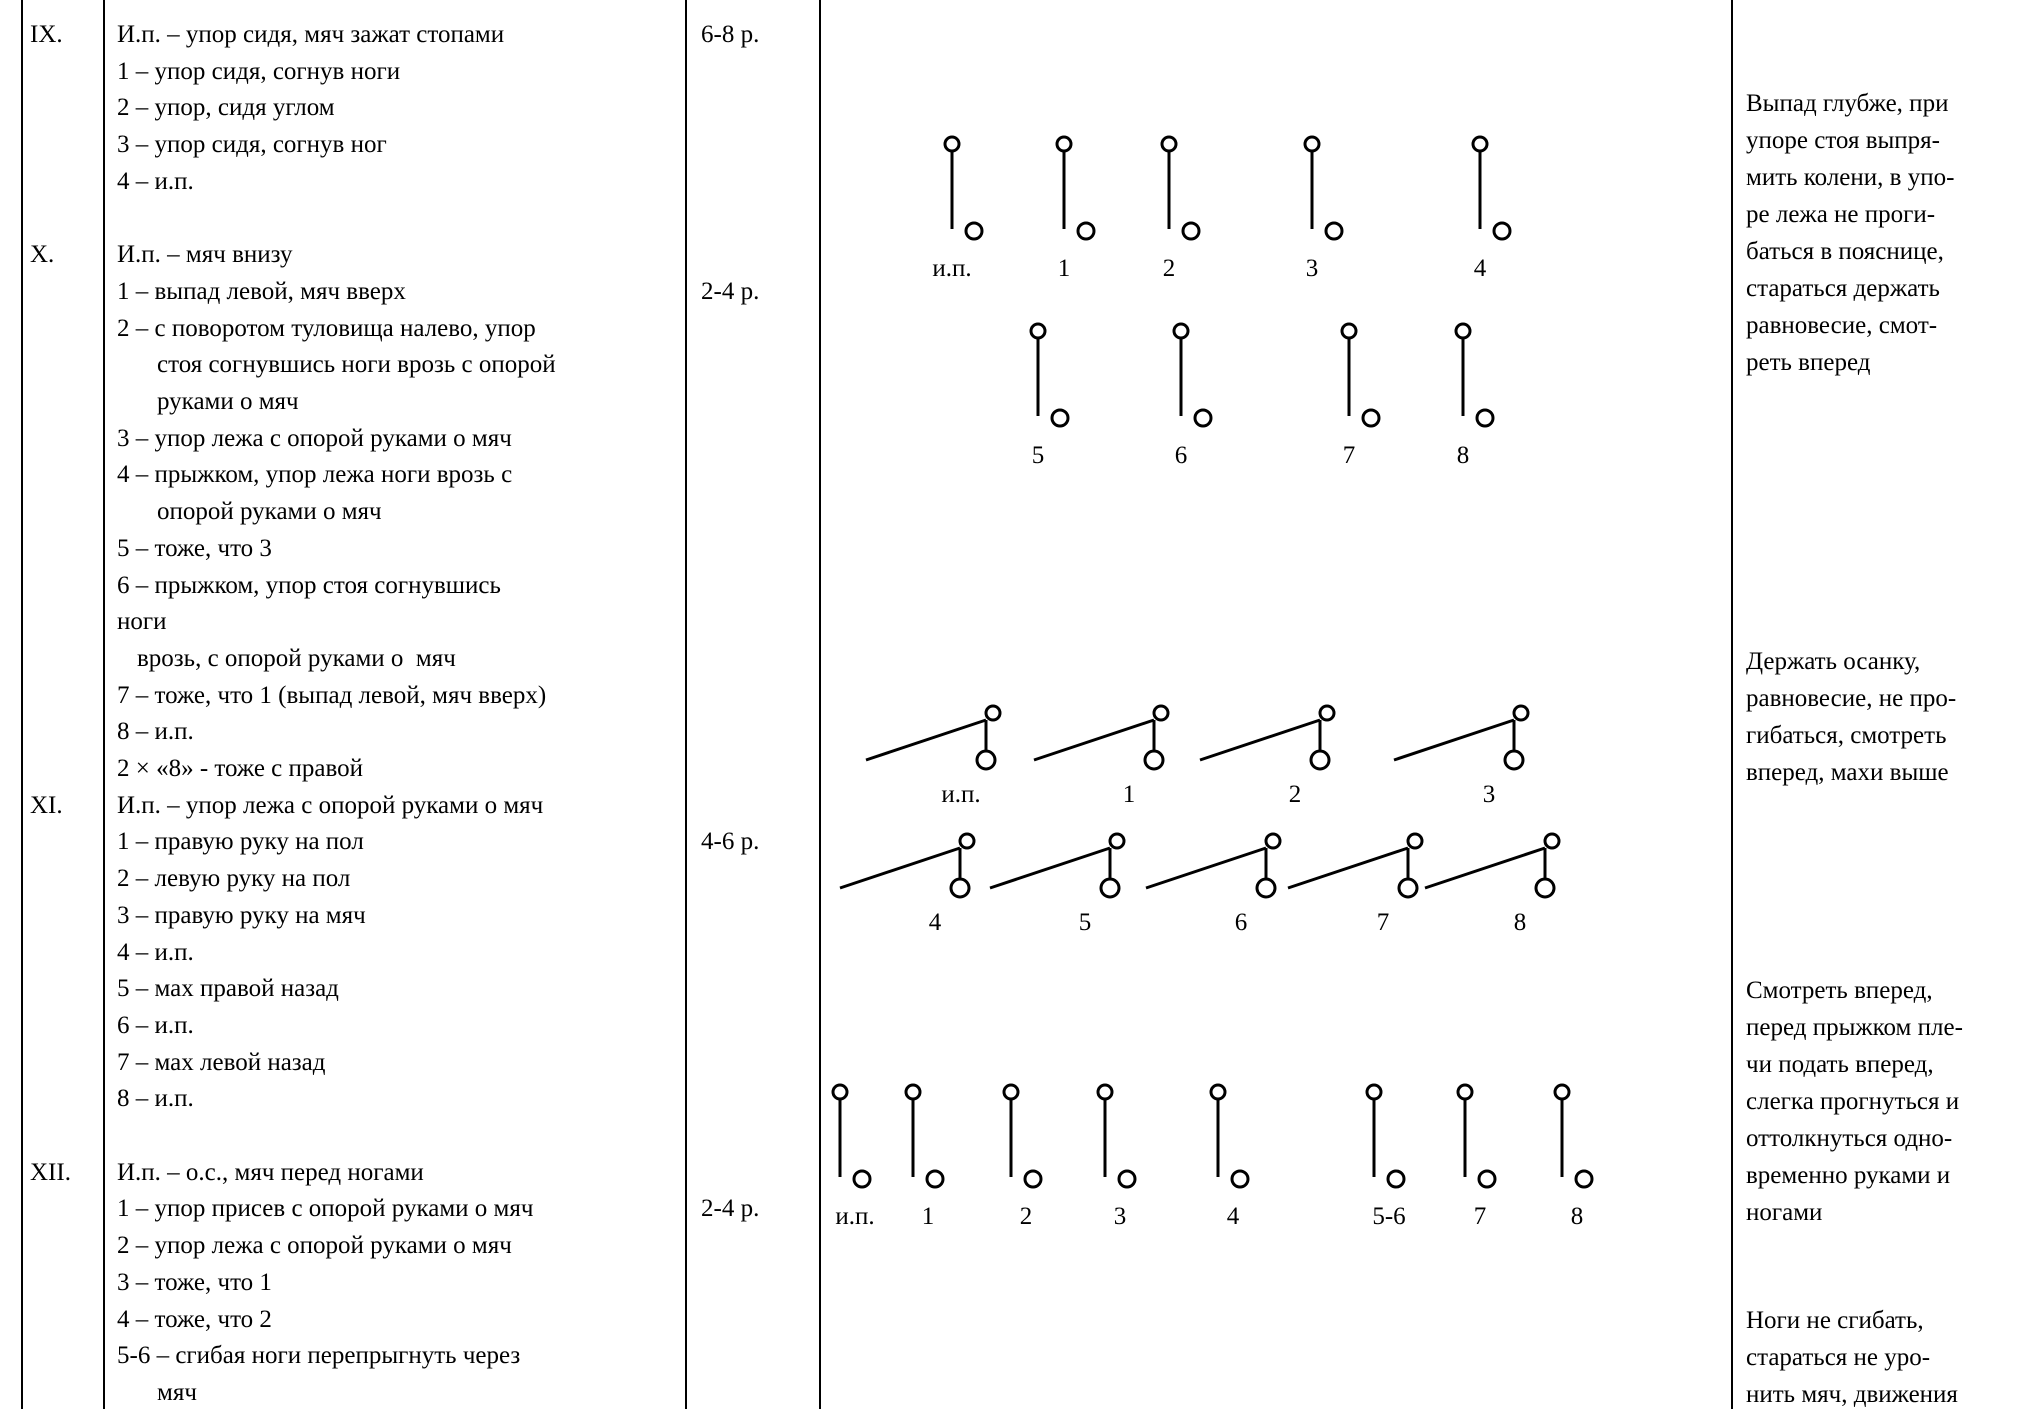  Describe the element at coordinates (1841, 214) in the screenshot. I see `note-line: ре лежа не проги-` at that location.